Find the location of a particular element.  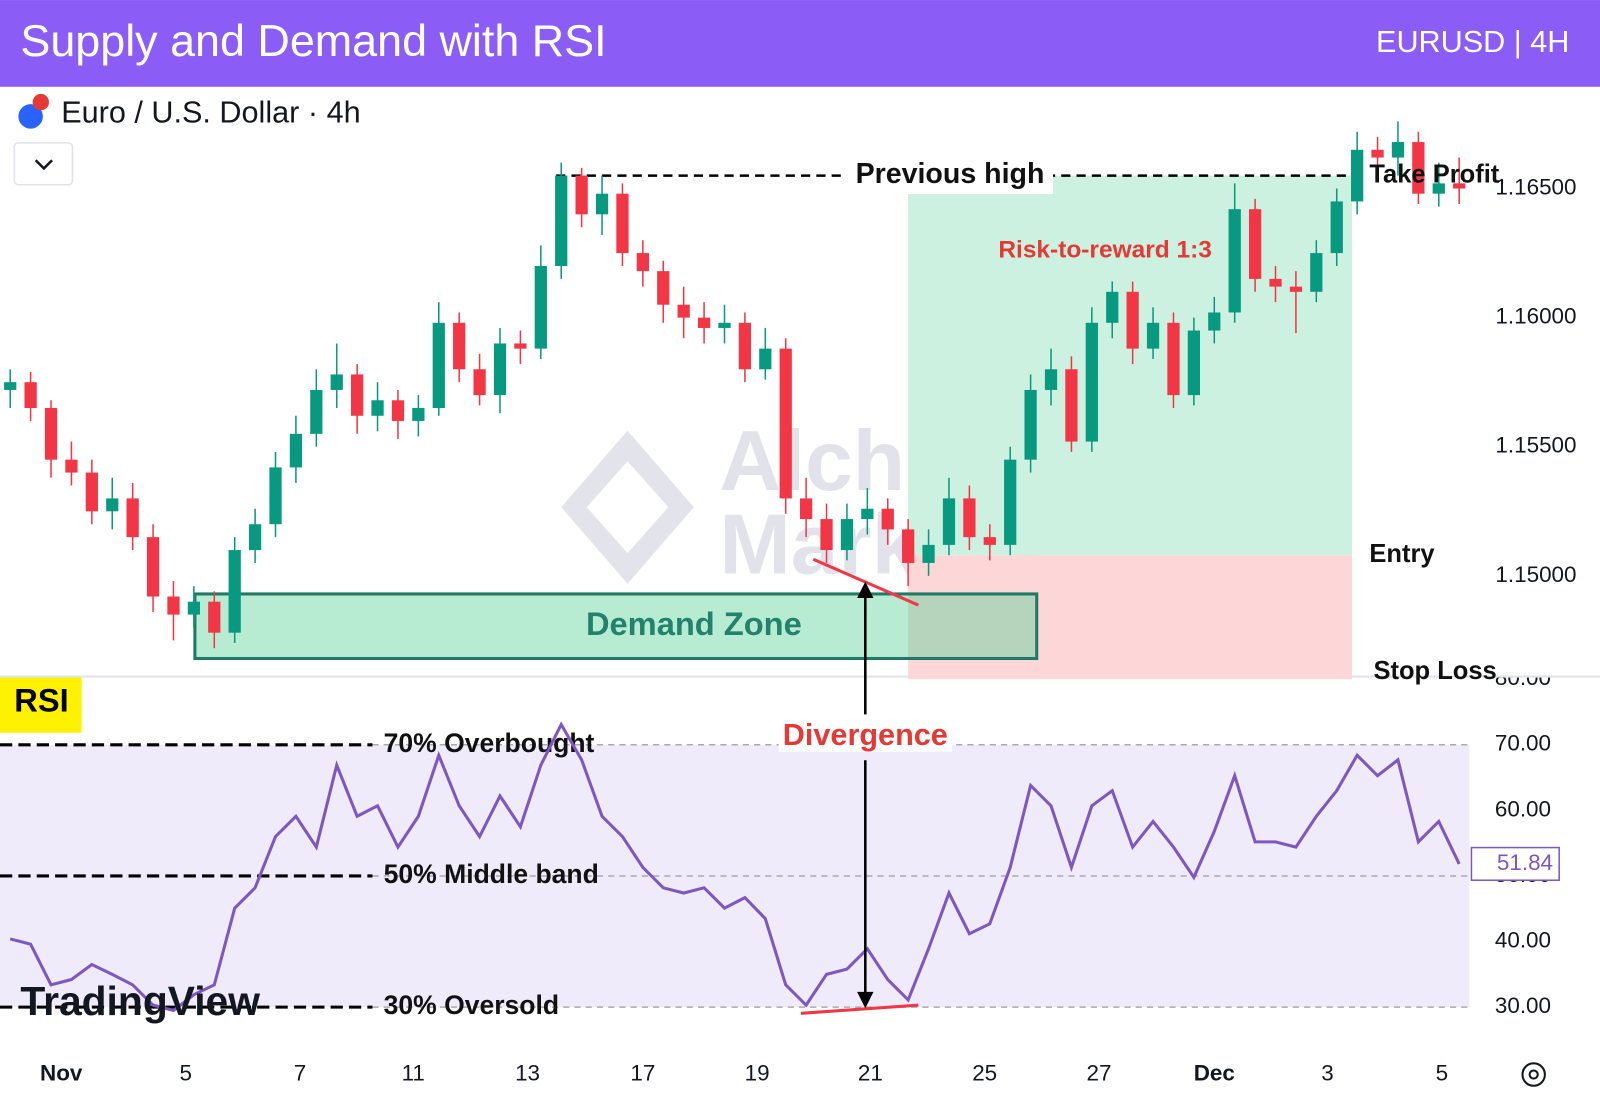

level-label: 30% Oversold is located at coordinates (471, 1005).